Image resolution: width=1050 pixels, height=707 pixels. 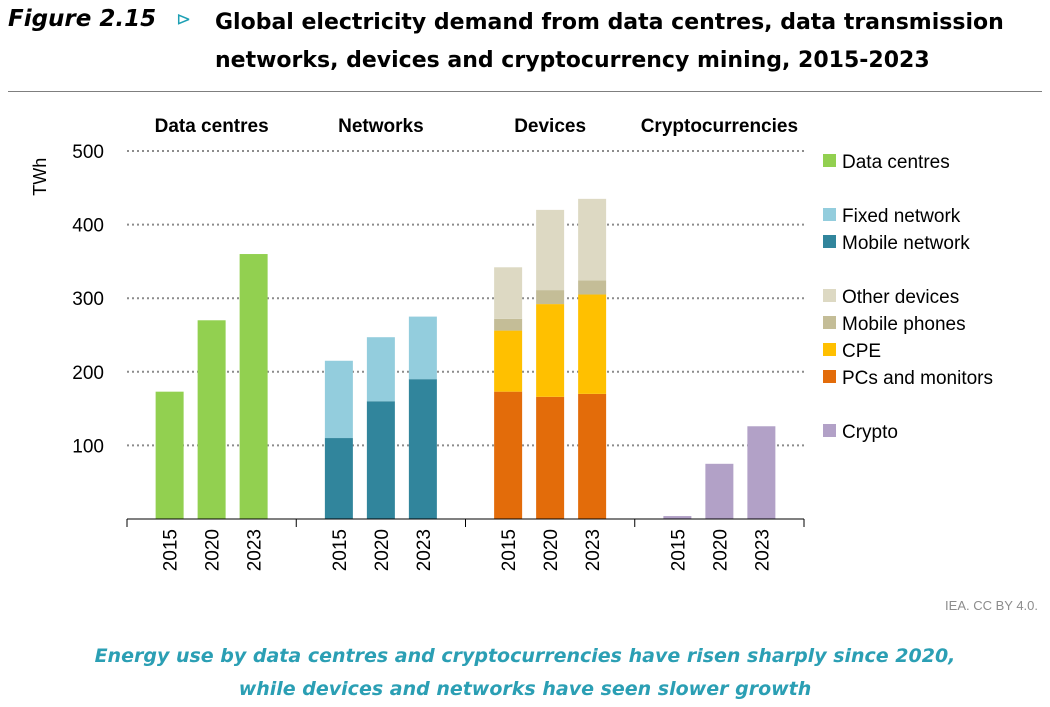 What do you see at coordinates (40, 177) in the screenshot?
I see `y-axis-title: TWh` at bounding box center [40, 177].